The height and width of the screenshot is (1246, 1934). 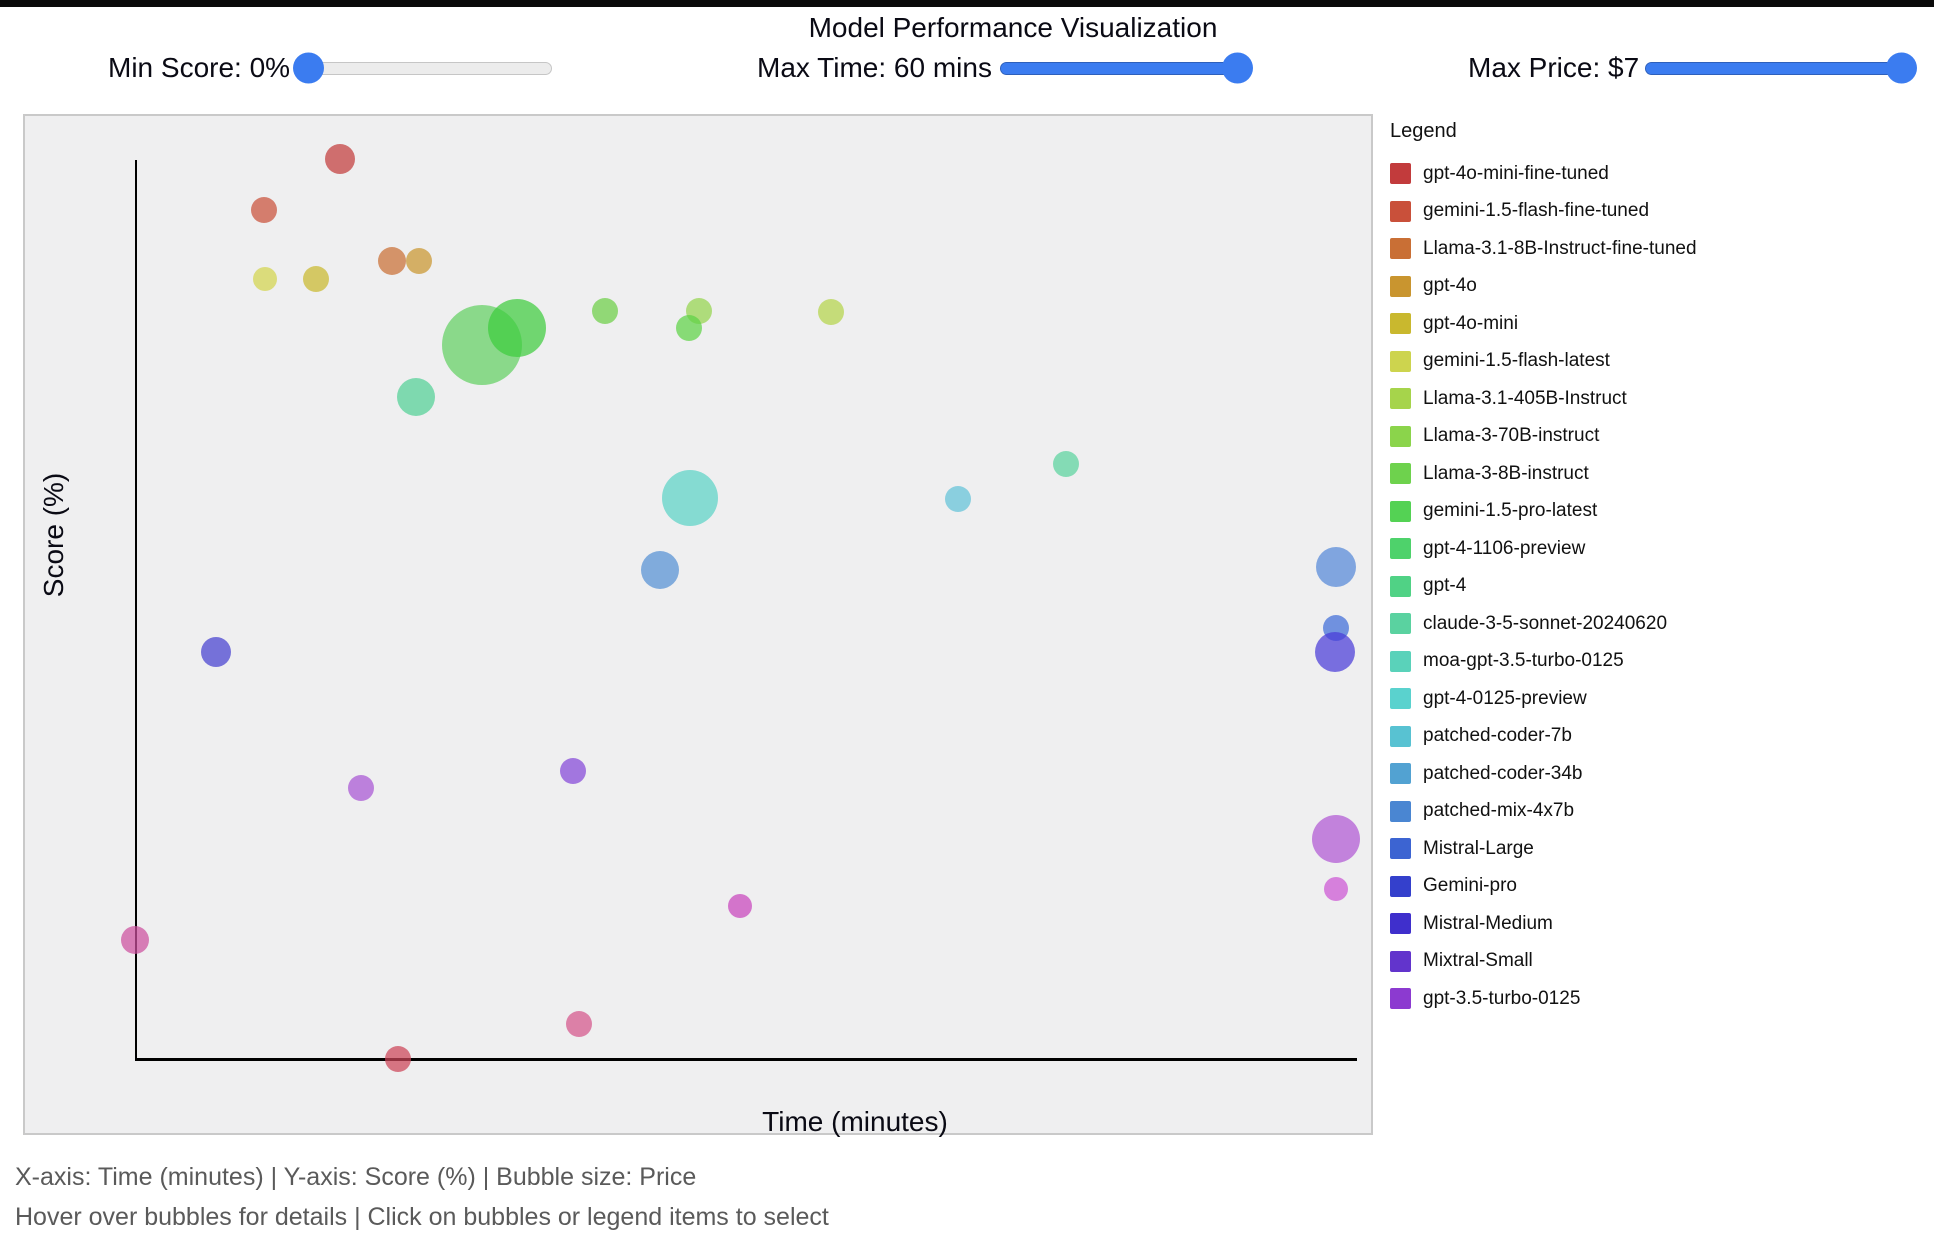 What do you see at coordinates (1478, 960) in the screenshot?
I see `legend-item-label: Mixtral-Small` at bounding box center [1478, 960].